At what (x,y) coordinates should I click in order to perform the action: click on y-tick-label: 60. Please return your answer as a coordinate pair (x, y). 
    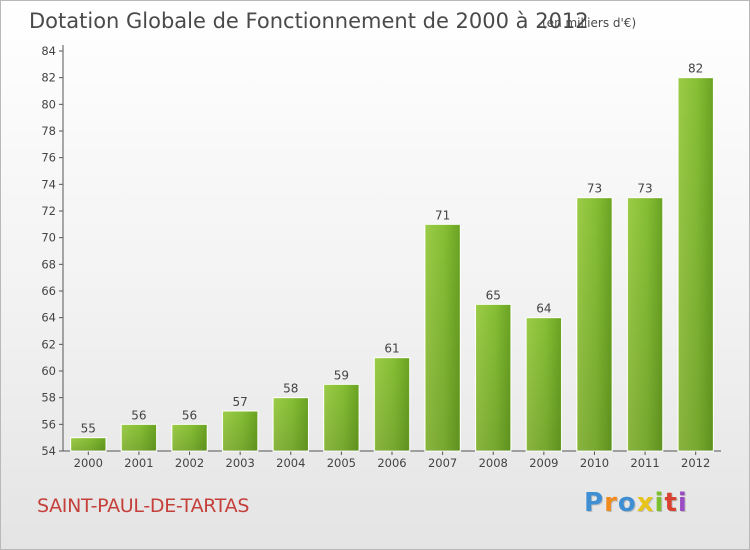
    Looking at the image, I should click on (48, 371).